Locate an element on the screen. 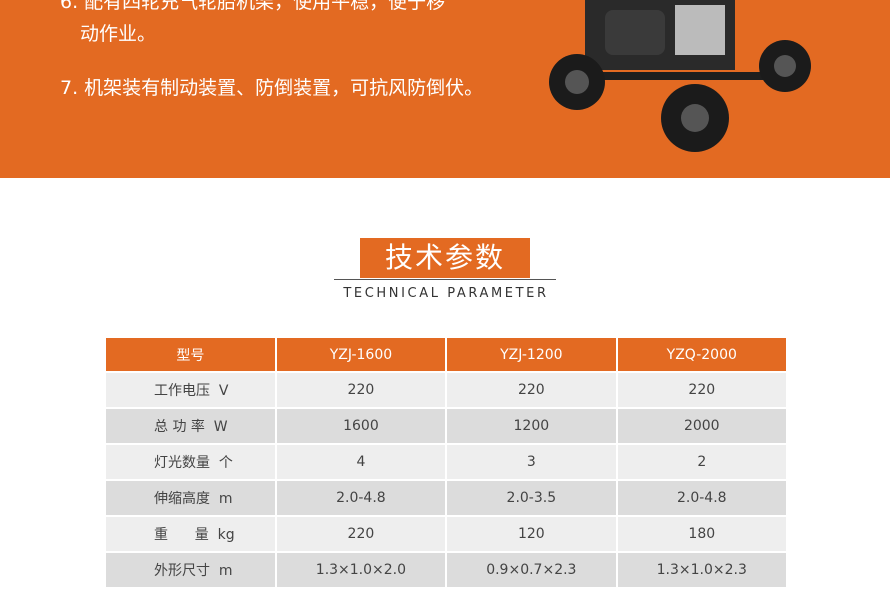 The image size is (890, 589). table-row: 伸缩高度 m 2.0-4.8 2.0-3.5 2.0-4.8 is located at coordinates (446, 498).